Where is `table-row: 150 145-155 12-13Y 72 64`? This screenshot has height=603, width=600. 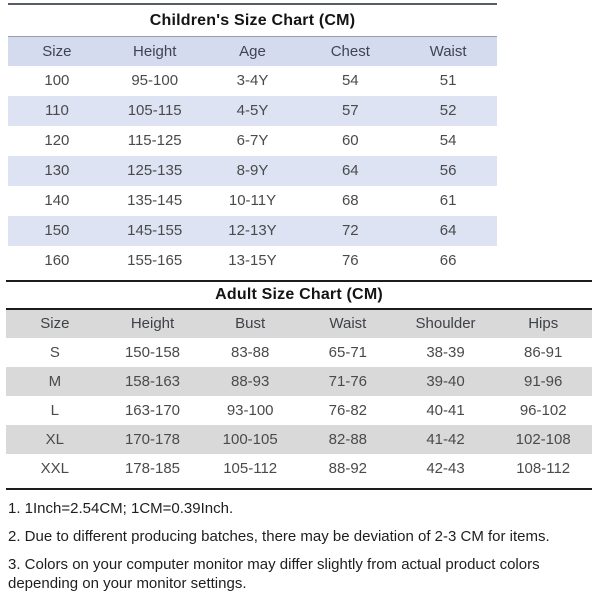 table-row: 150 145-155 12-13Y 72 64 is located at coordinates (252, 231).